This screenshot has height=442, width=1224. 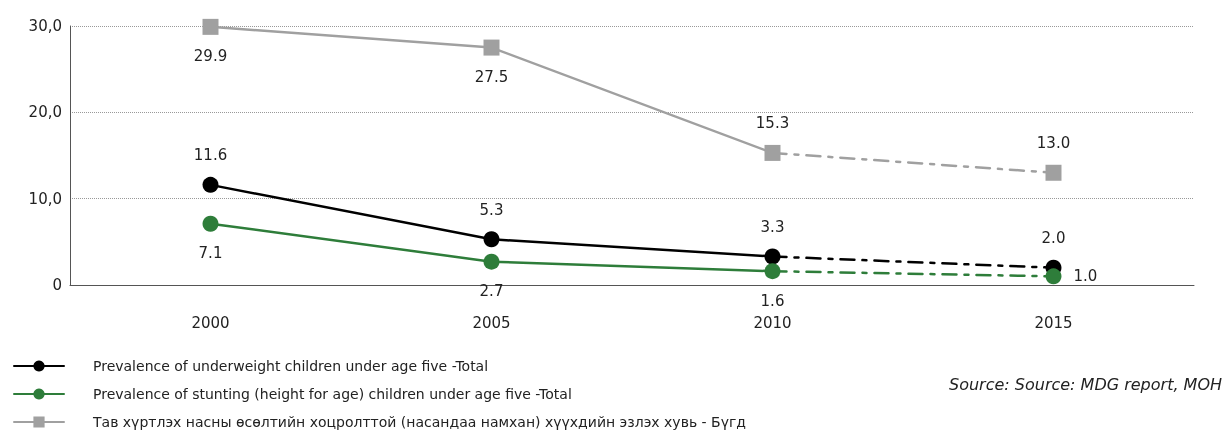 What do you see at coordinates (57, 285) in the screenshot?
I see `y-tick-label: 0` at bounding box center [57, 285].